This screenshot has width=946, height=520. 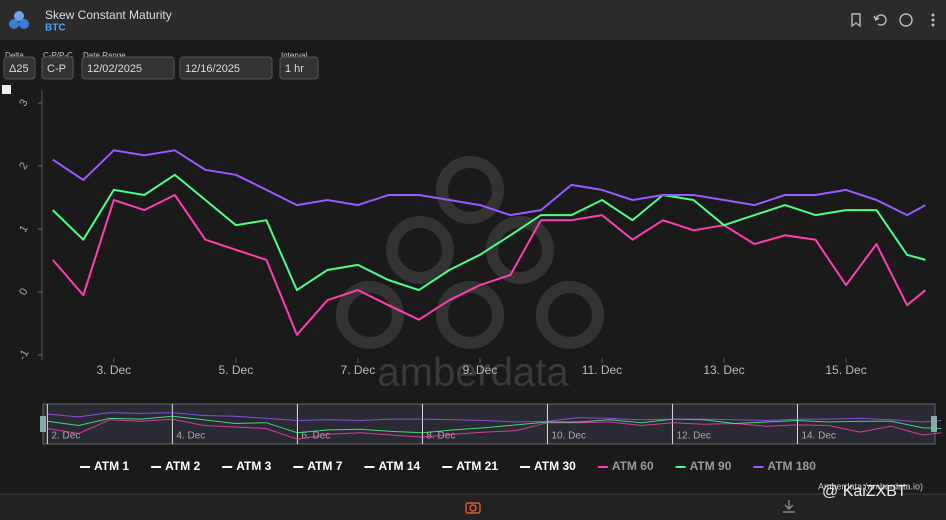 What do you see at coordinates (440, 436) in the screenshot?
I see `nav-tick-label: 8. Dec` at bounding box center [440, 436].